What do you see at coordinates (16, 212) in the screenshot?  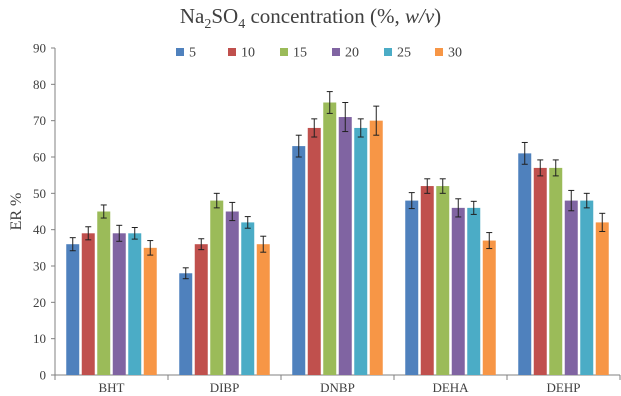 I see `y-axis-title: ER %` at bounding box center [16, 212].